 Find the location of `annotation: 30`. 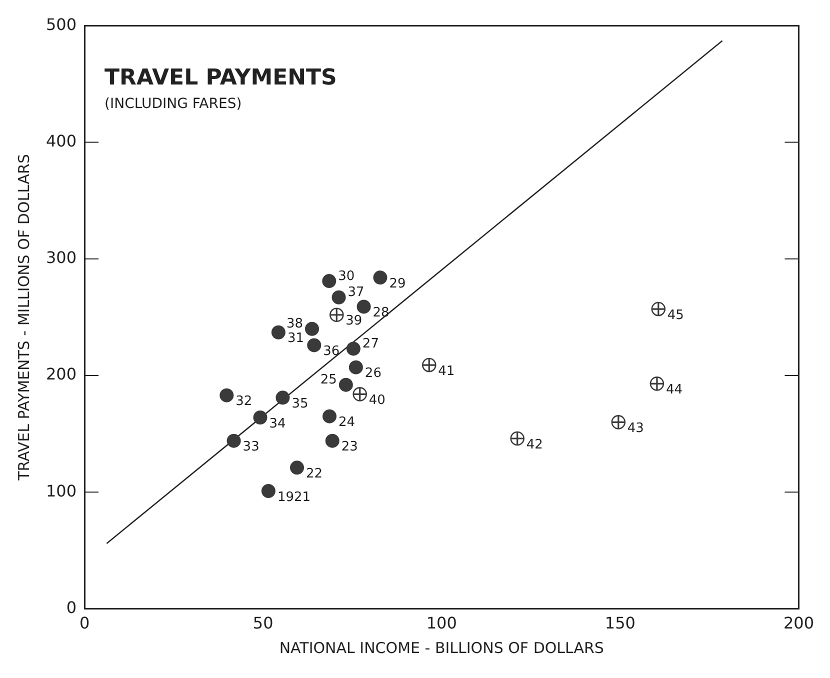

annotation: 30 is located at coordinates (346, 276).